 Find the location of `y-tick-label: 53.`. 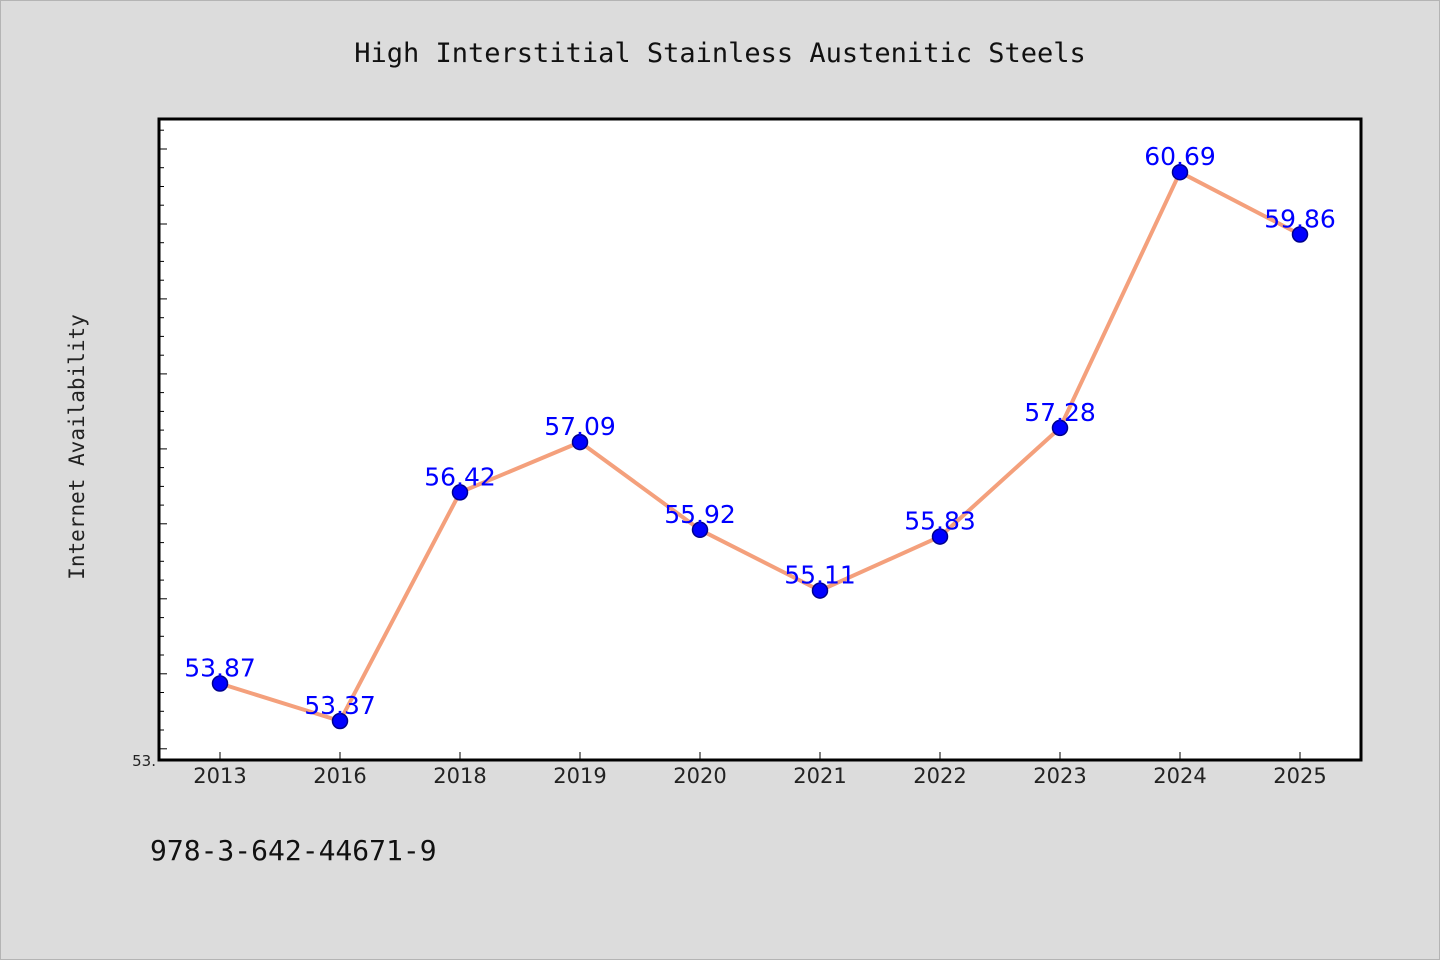

y-tick-label: 53. is located at coordinates (144, 761).